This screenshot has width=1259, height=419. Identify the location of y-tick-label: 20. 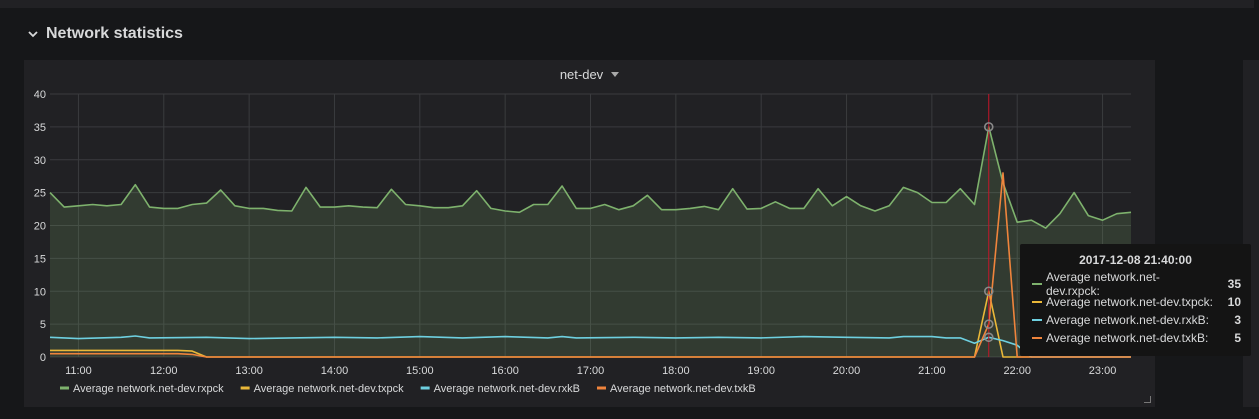
(40, 227).